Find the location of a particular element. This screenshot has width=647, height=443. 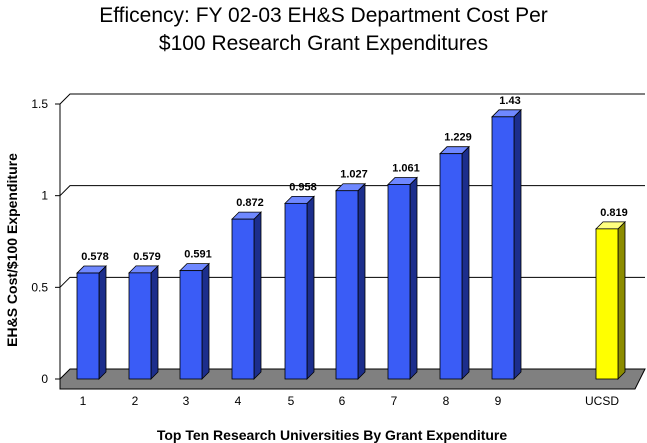

data-label-9: 1.43 is located at coordinates (509, 101).